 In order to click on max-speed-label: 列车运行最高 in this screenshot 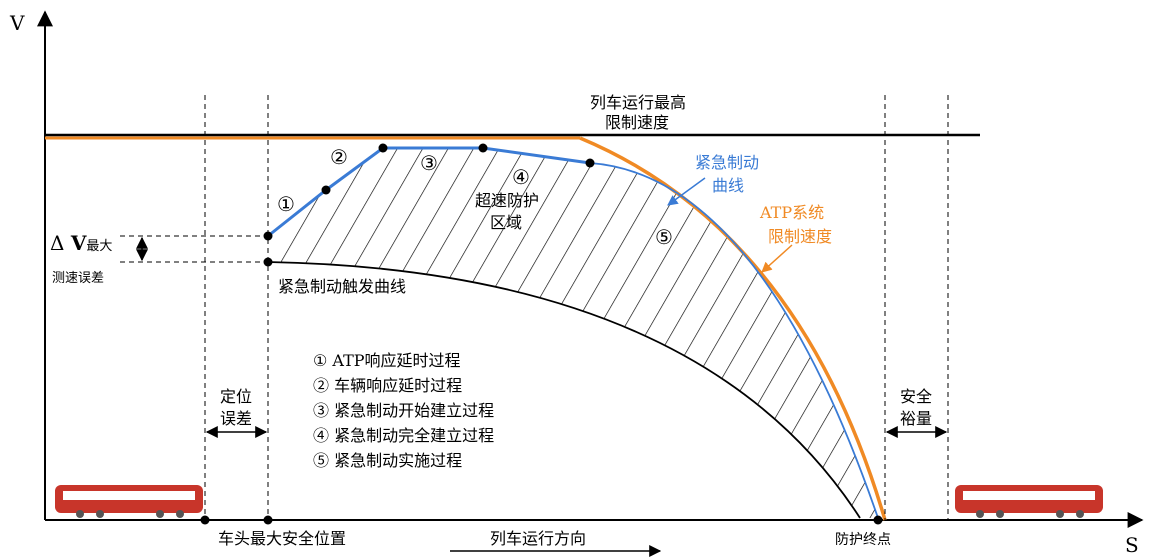, I will do `click(638, 102)`.